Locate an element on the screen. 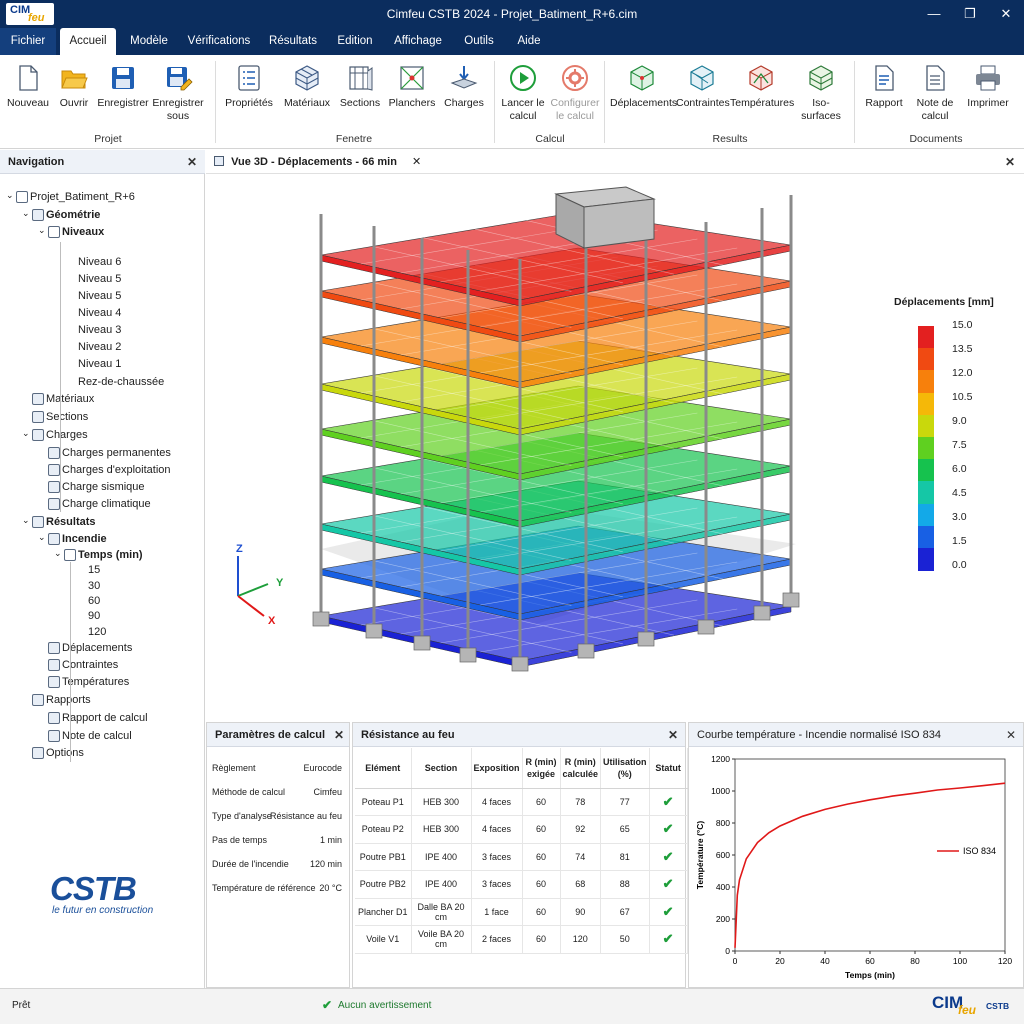 Image resolution: width=1024 pixels, height=1024 pixels. close-window-button: ✕ is located at coordinates (1006, 14).